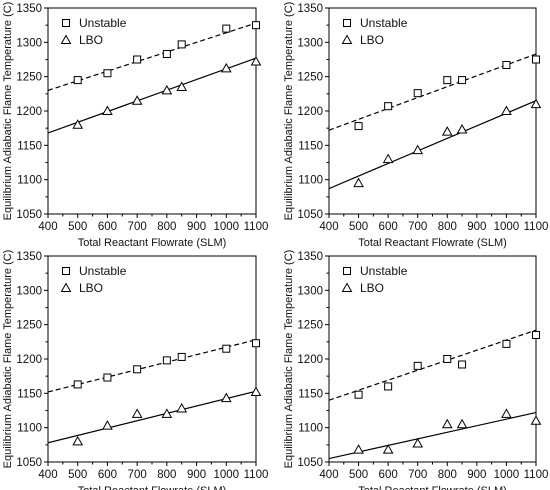 This screenshot has width=550, height=490. Describe the element at coordinates (432, 487) in the screenshot. I see `x-axis-title: Total Reactant Flowrate (SLM)` at that location.